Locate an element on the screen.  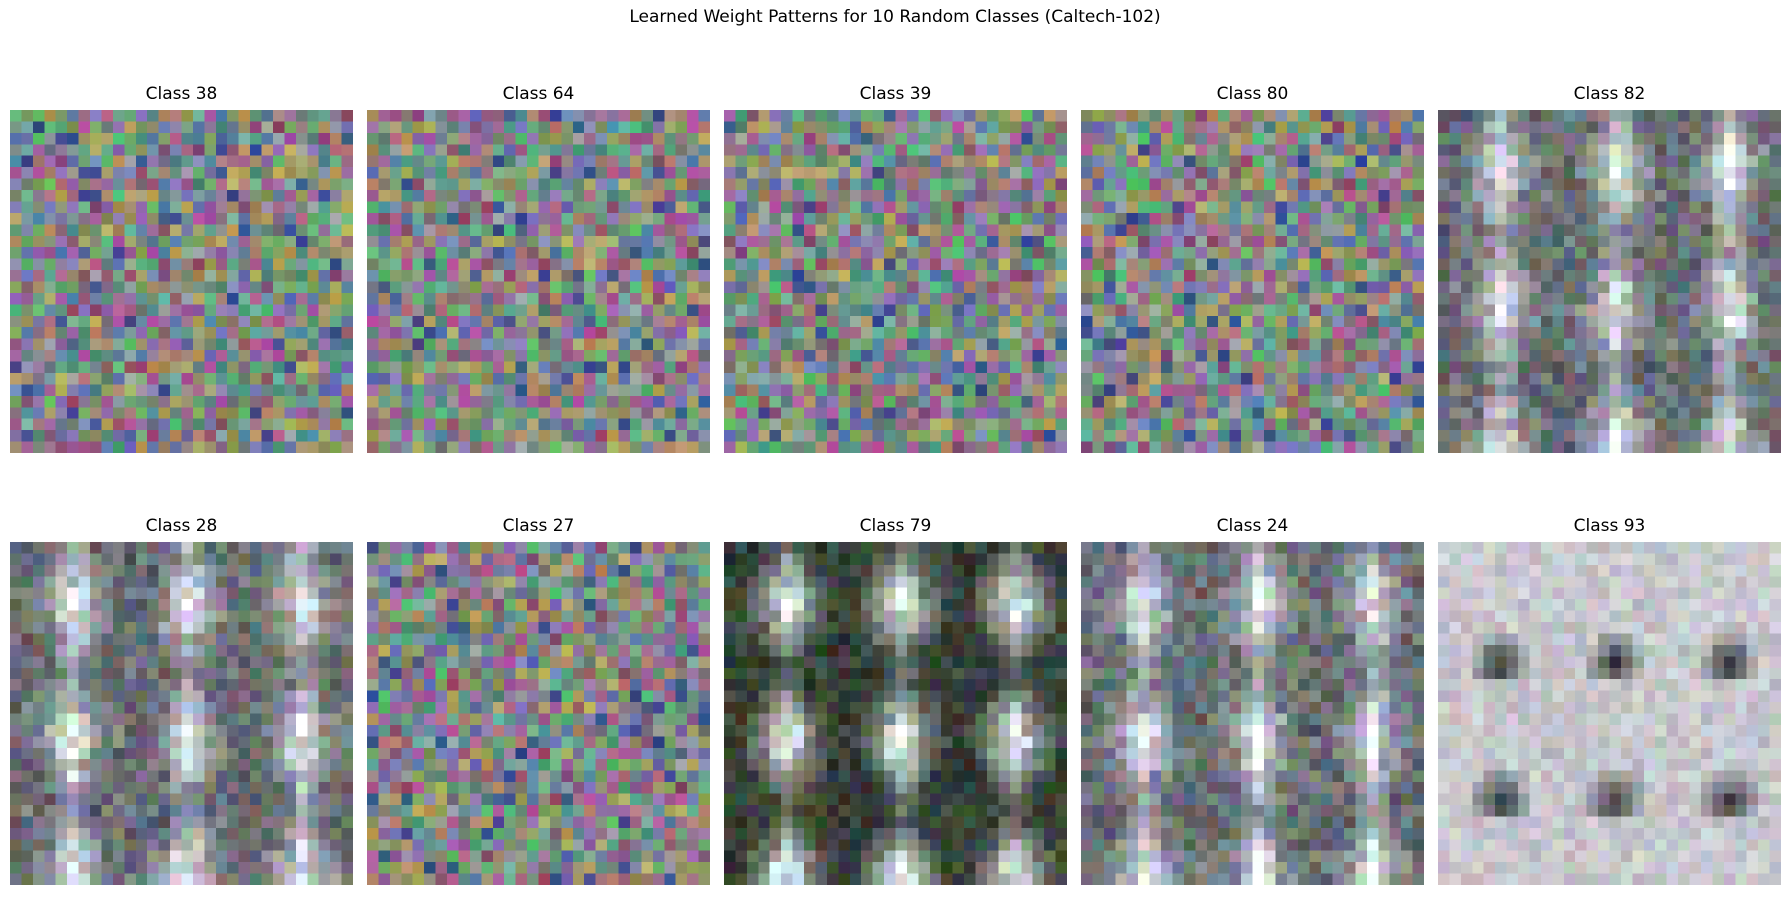
panel-title: Class 80 is located at coordinates (1252, 94).